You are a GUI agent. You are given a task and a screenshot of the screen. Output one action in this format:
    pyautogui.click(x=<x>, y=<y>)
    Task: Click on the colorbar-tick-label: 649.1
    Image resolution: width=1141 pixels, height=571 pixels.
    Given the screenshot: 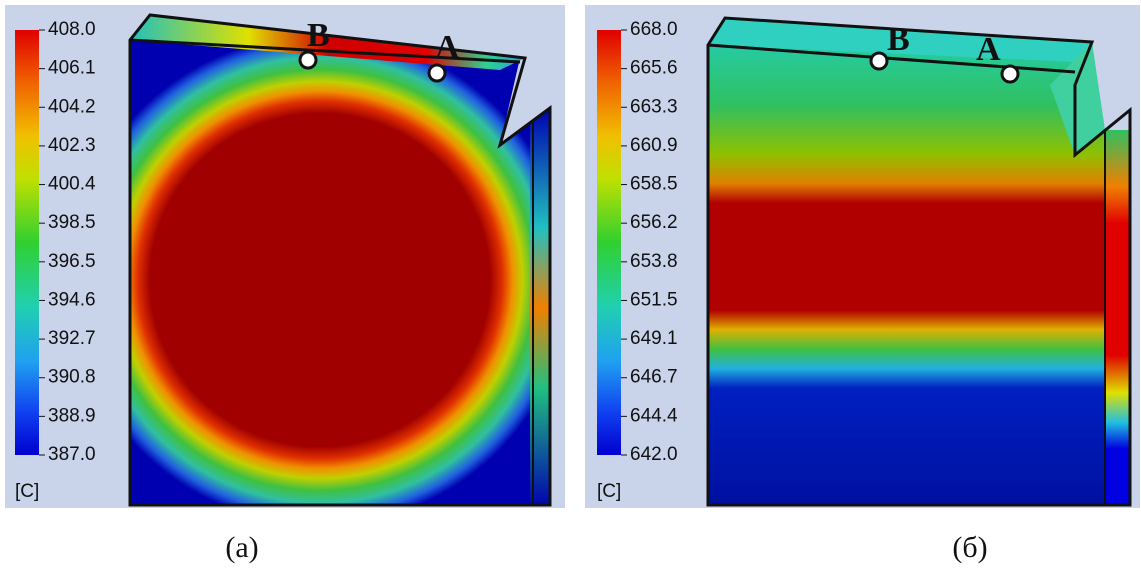 What is the action you would take?
    pyautogui.click(x=654, y=338)
    